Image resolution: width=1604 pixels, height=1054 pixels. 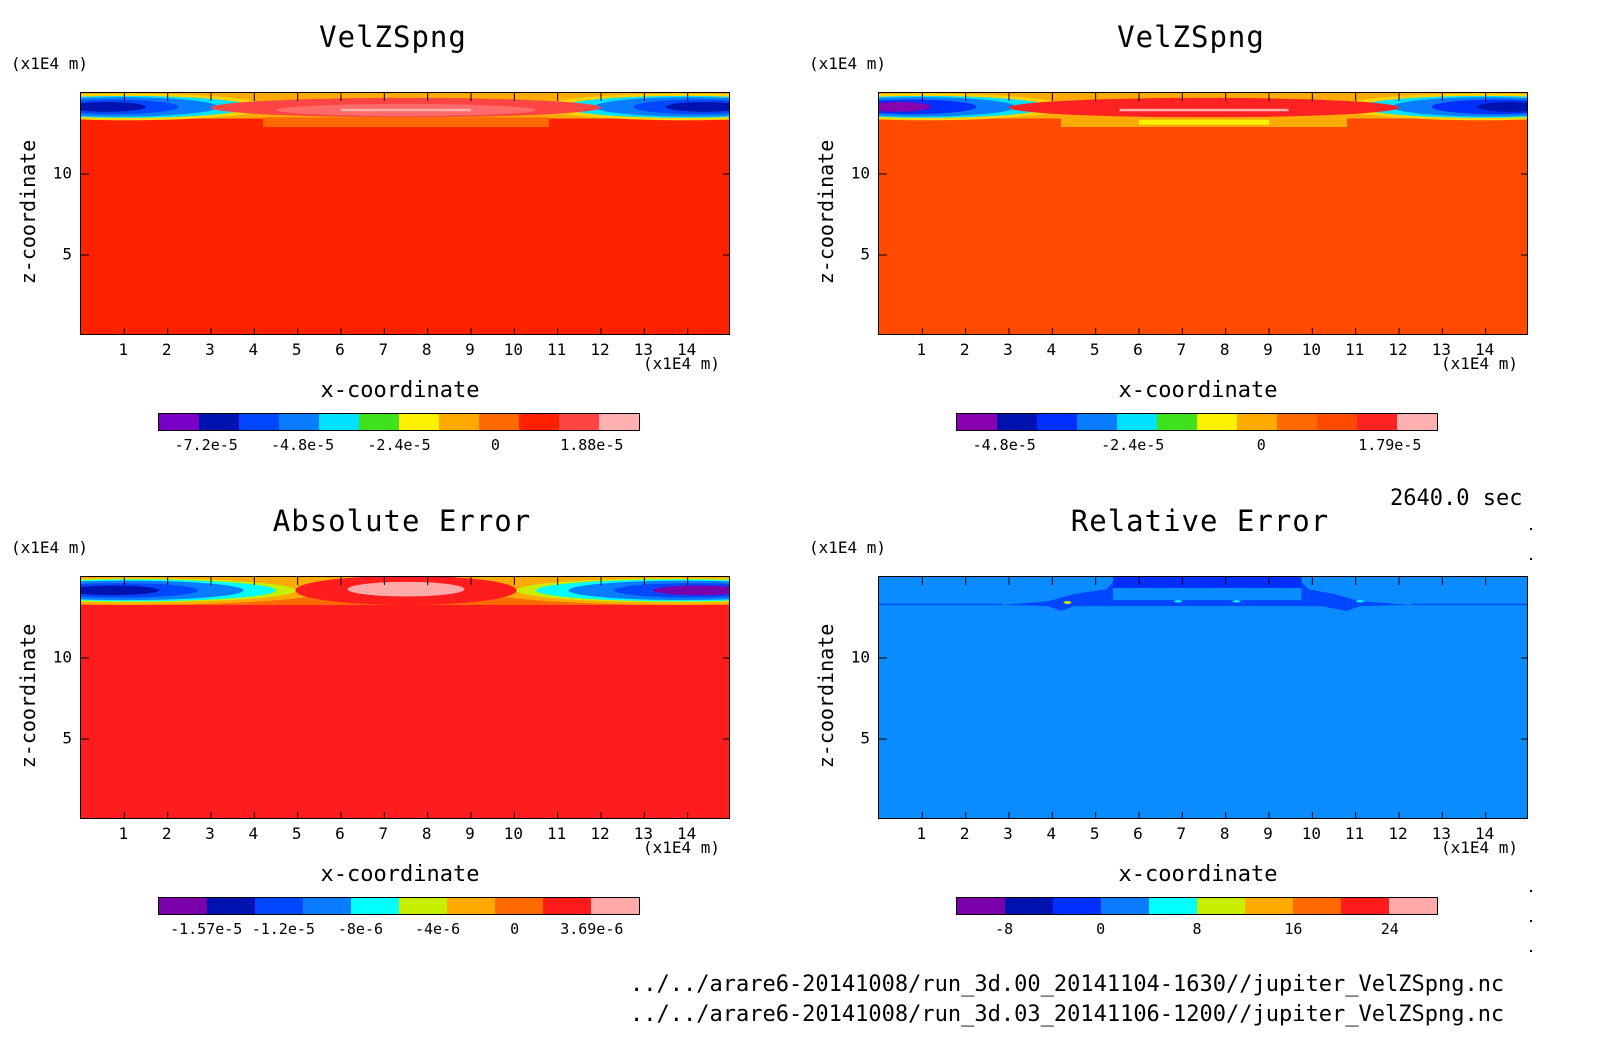 What do you see at coordinates (400, 874) in the screenshot?
I see `x-axis-label: x-coordinate` at bounding box center [400, 874].